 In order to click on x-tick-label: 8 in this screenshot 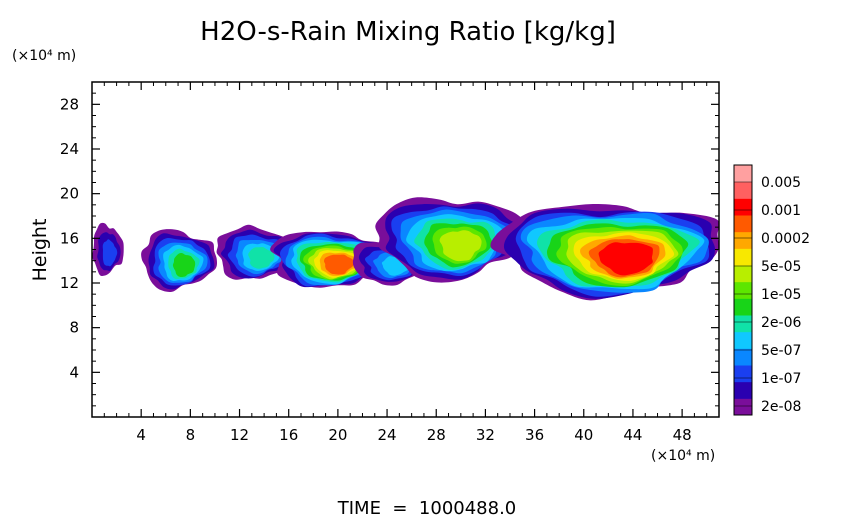, I will do `click(191, 435)`.